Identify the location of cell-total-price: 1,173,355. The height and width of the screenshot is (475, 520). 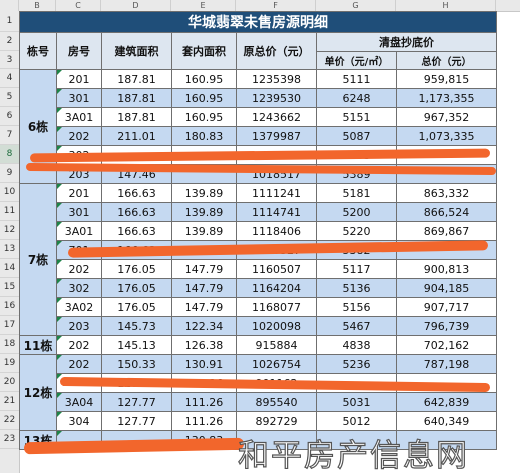
(446, 98).